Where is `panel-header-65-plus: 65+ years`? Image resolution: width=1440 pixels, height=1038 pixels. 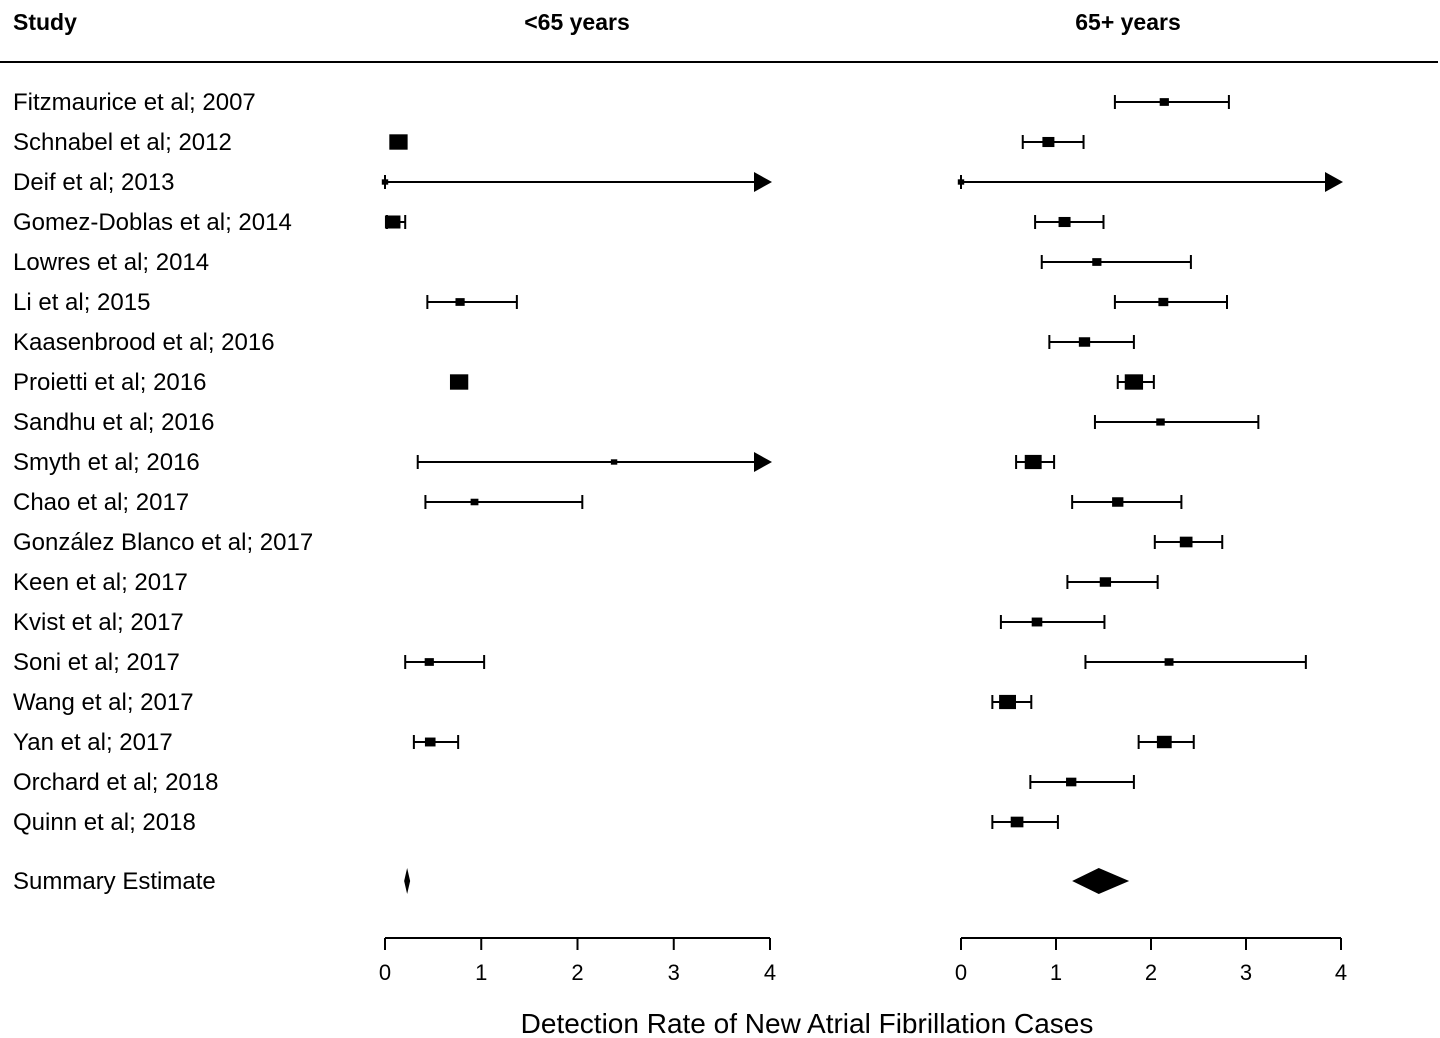 panel-header-65-plus: 65+ years is located at coordinates (1128, 22).